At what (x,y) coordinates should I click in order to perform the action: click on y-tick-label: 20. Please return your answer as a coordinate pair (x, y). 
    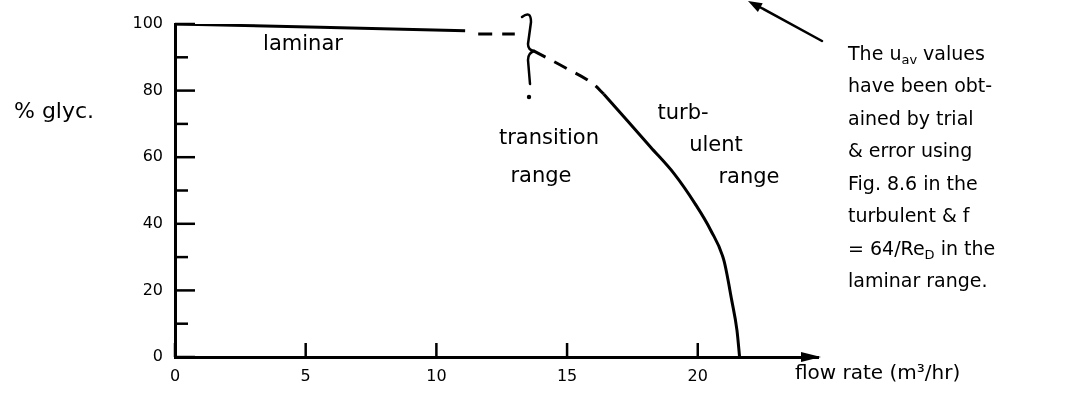
    Looking at the image, I should click on (152, 289).